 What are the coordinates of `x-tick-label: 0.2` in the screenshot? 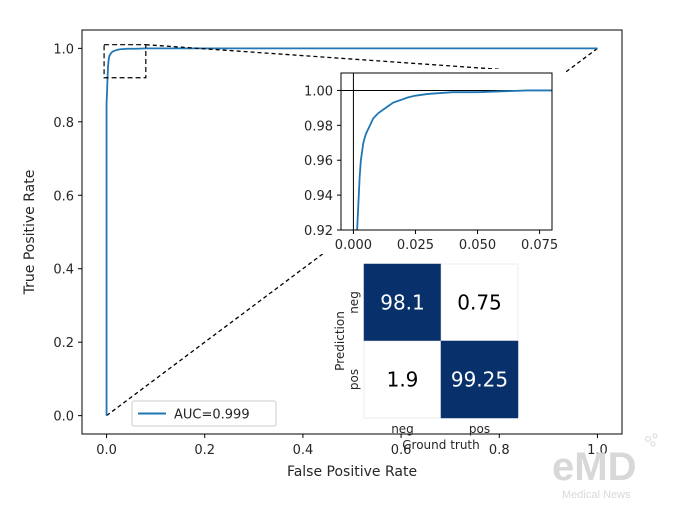 It's located at (204, 450).